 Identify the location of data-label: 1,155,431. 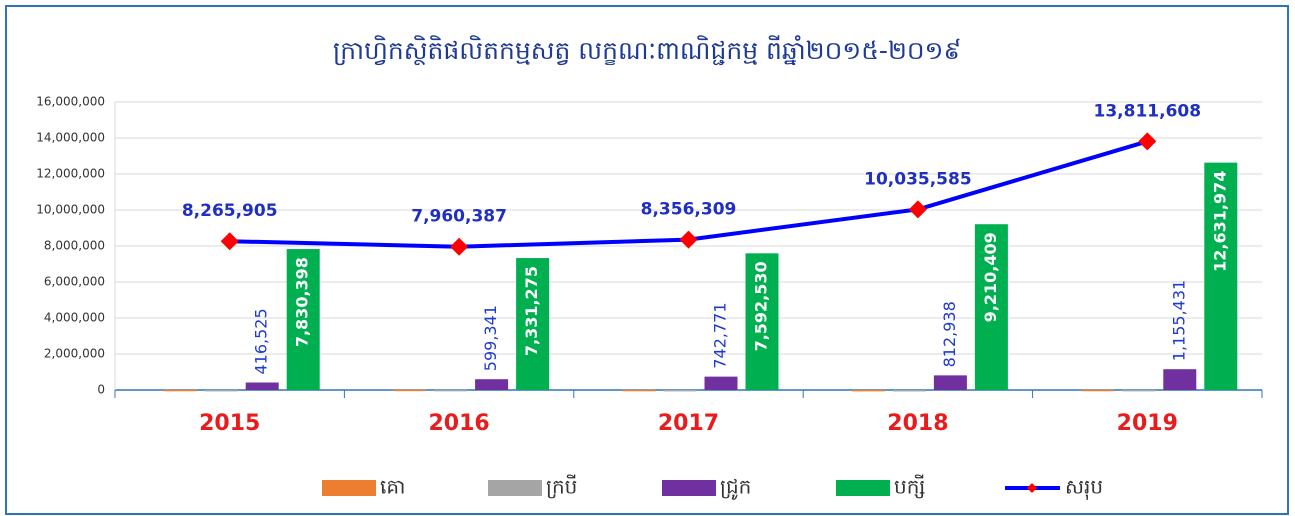
(1178, 320).